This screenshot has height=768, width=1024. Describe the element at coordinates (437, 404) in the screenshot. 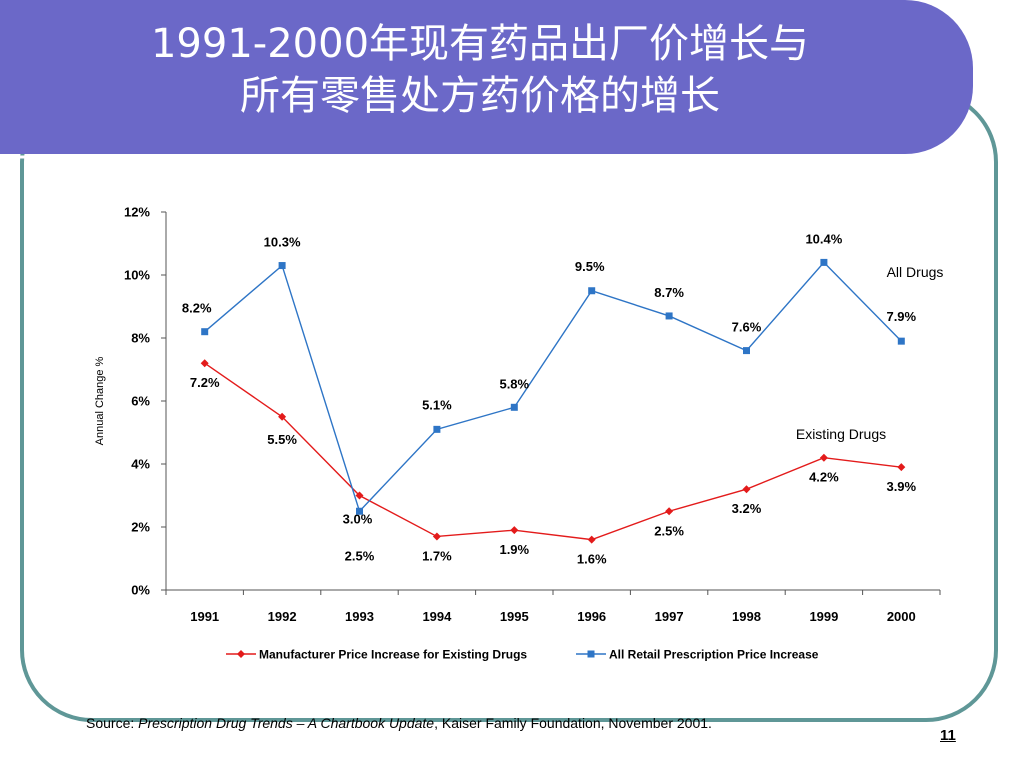

I see `data-label: 5.1%` at that location.